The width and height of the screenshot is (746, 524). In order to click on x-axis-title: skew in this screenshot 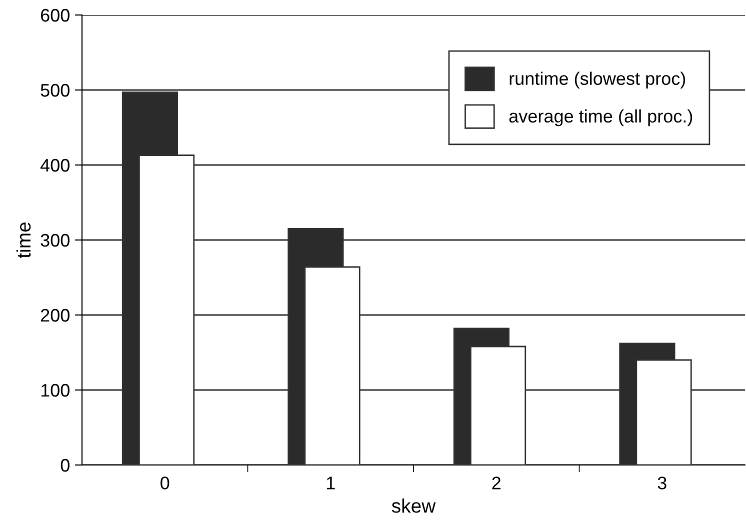, I will do `click(414, 505)`.